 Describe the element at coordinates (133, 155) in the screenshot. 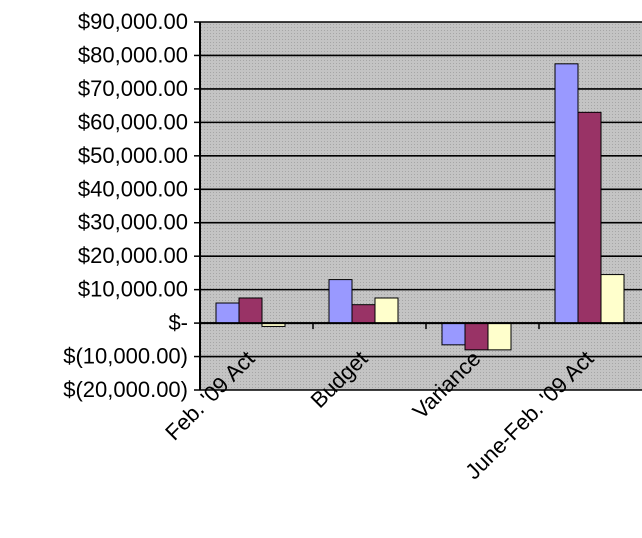

I see `y-tick-label: $50,000.00` at that location.